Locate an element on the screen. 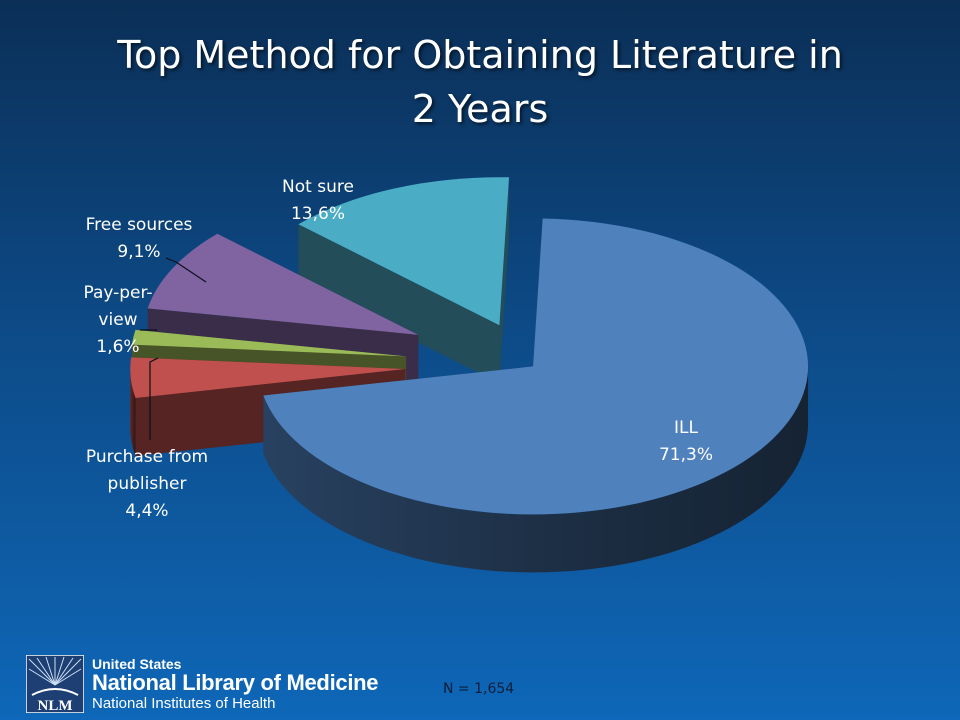 This screenshot has height=720, width=960. data-label-2: Purchase from publisher 4,4% is located at coordinates (147, 484).